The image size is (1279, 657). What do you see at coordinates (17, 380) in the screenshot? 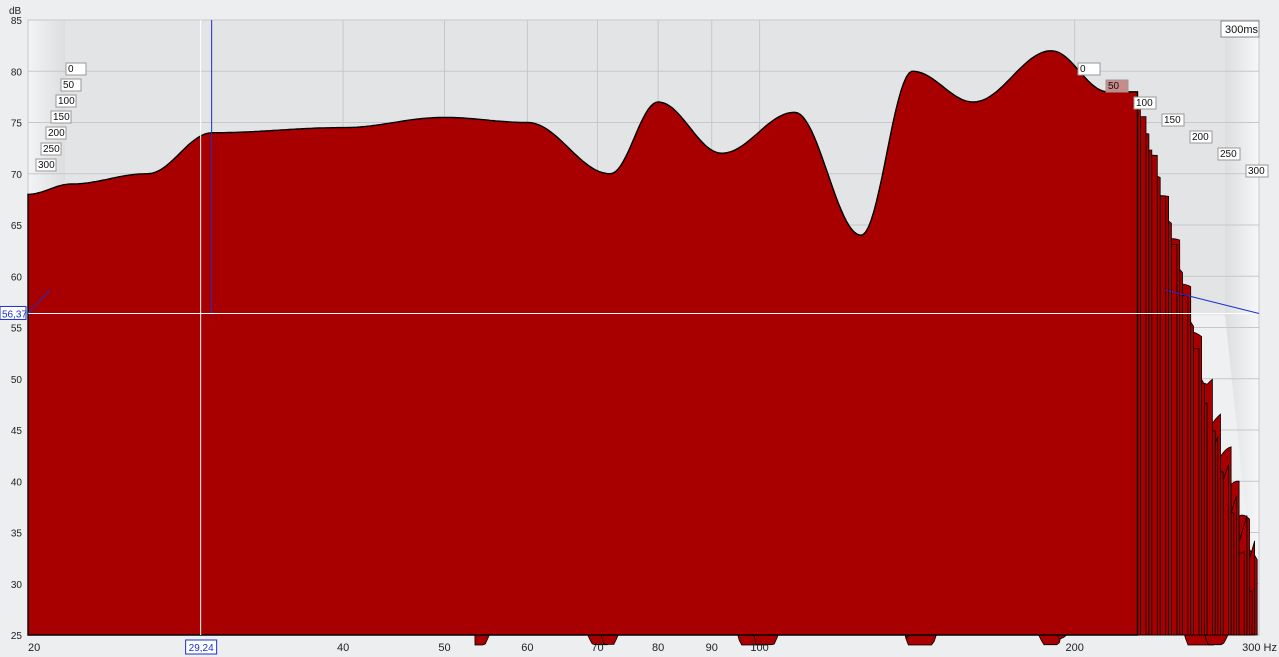
I see `y-tick-label: 50` at bounding box center [17, 380].